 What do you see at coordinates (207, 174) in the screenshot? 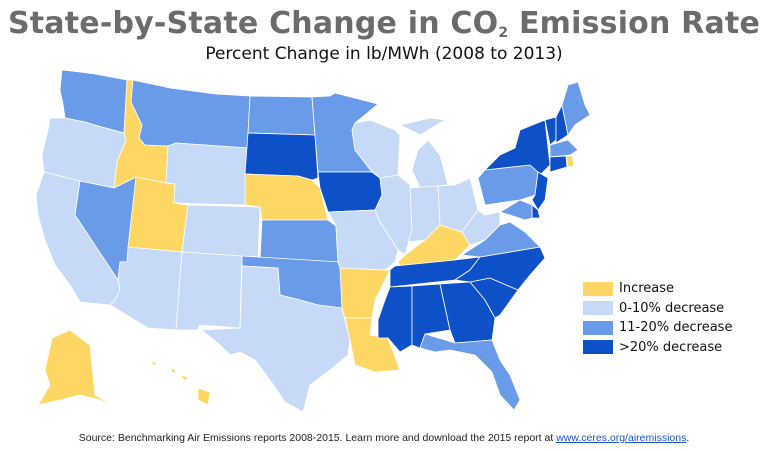
I see `state-WY` at bounding box center [207, 174].